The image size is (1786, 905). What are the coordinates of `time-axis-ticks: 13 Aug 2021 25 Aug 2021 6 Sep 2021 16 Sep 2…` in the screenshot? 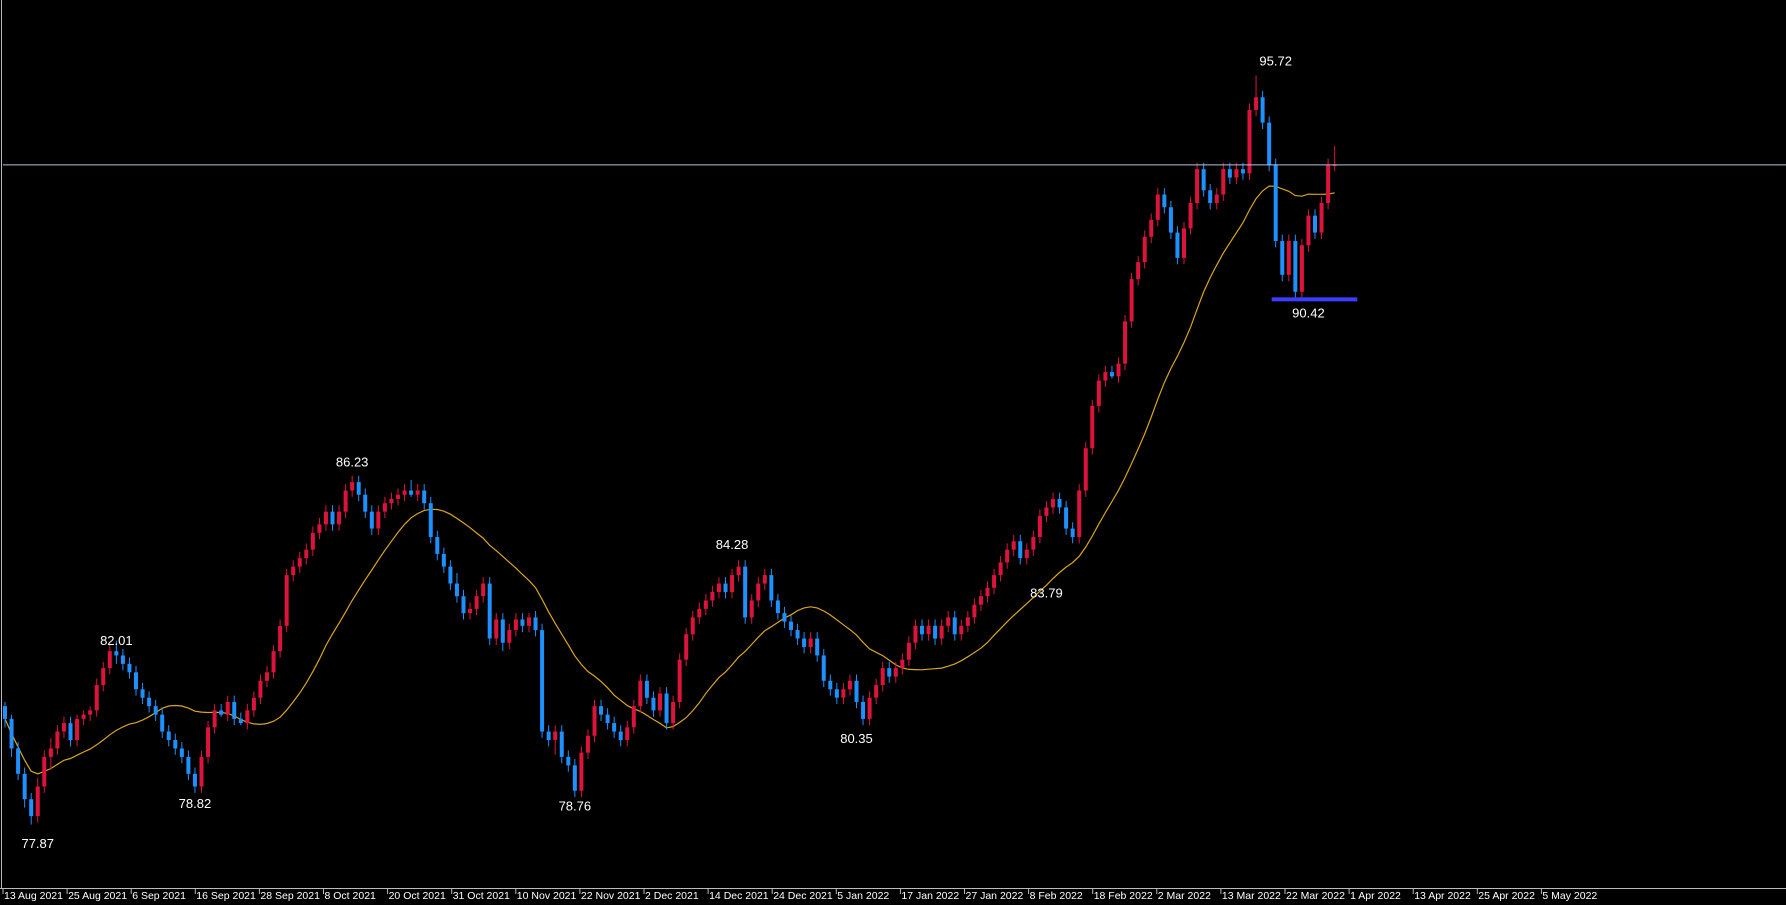 It's located at (799, 895).